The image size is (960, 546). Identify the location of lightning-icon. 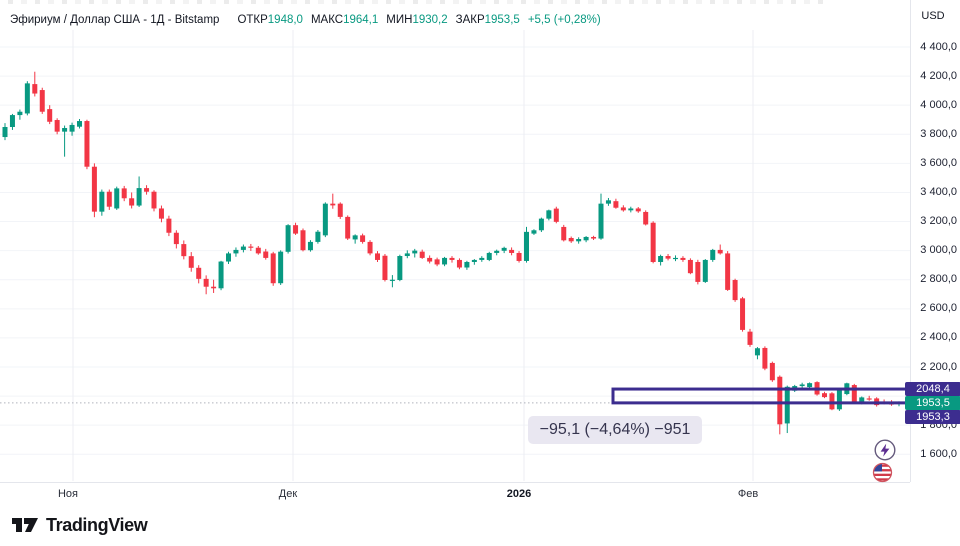
(885, 452).